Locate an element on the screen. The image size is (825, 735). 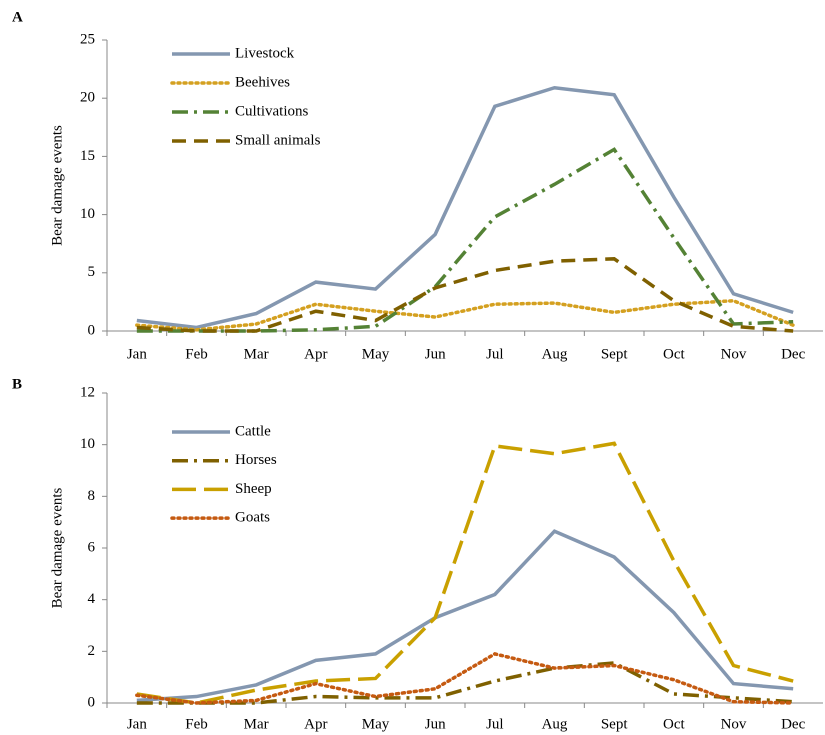
panel-label: A is located at coordinates (17, 17).